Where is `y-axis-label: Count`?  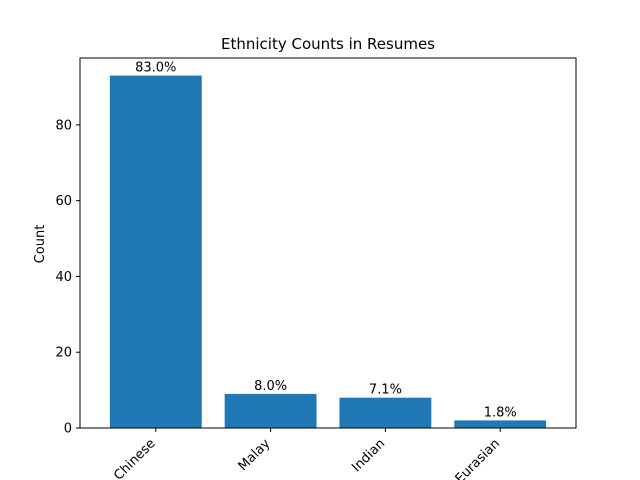
y-axis-label: Count is located at coordinates (40, 244).